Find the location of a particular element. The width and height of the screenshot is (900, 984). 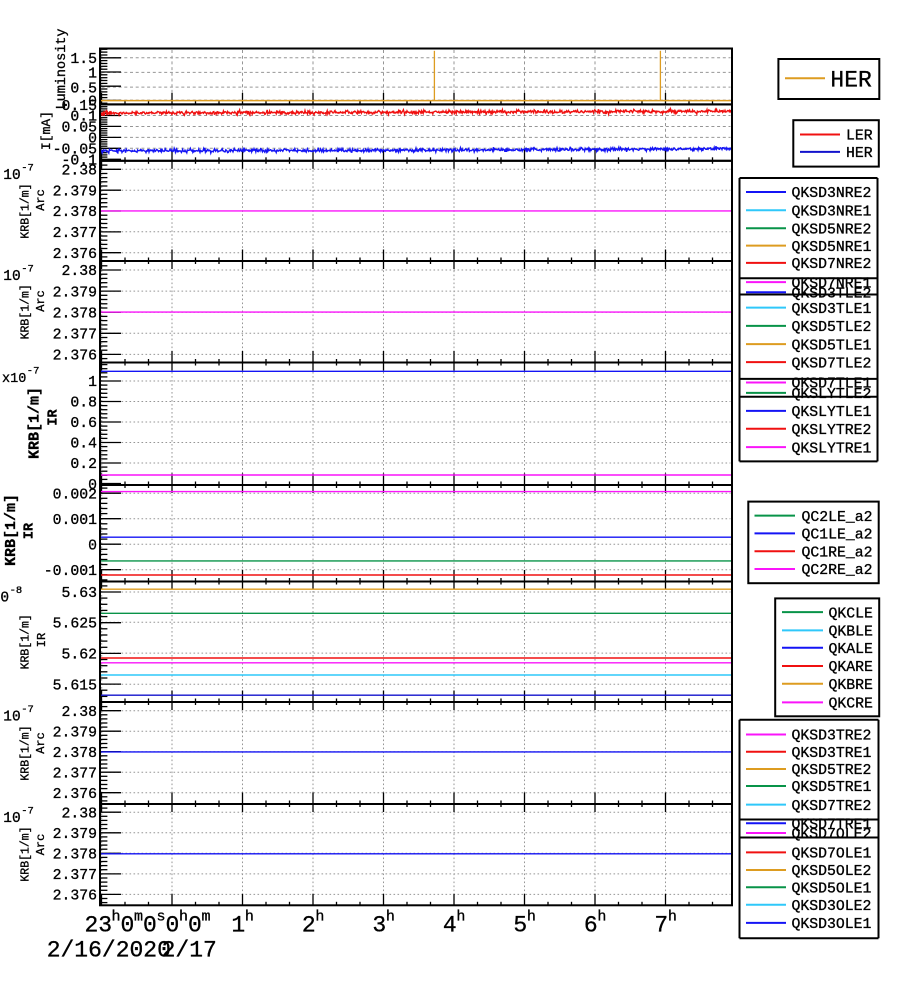

svg-text: I[mA] is located at coordinates (46, 130).